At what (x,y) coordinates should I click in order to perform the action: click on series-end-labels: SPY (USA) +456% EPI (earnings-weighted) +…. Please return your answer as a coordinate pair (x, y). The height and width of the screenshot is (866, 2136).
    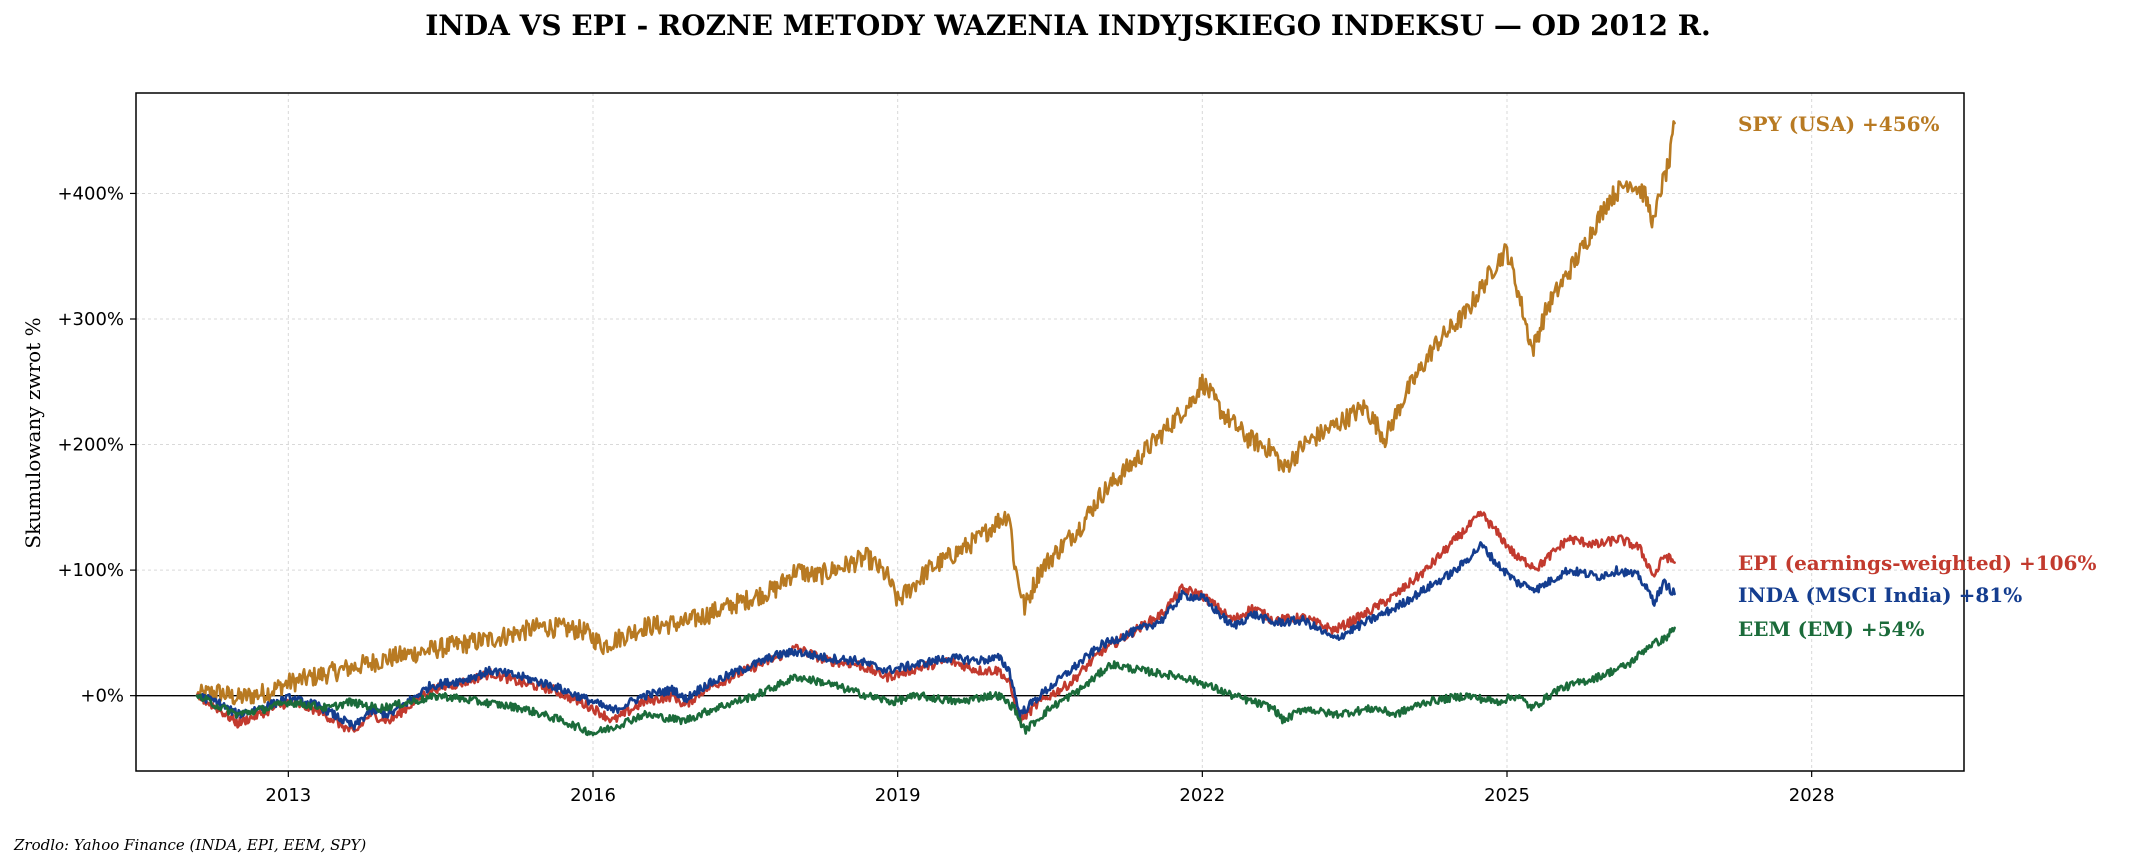
    Looking at the image, I should click on (1917, 376).